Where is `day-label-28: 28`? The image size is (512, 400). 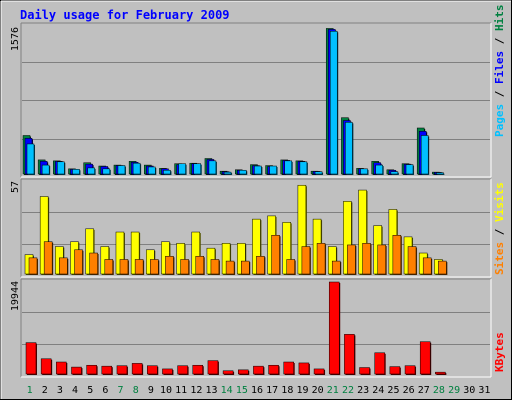
day-label-28: 28 is located at coordinates (439, 390).